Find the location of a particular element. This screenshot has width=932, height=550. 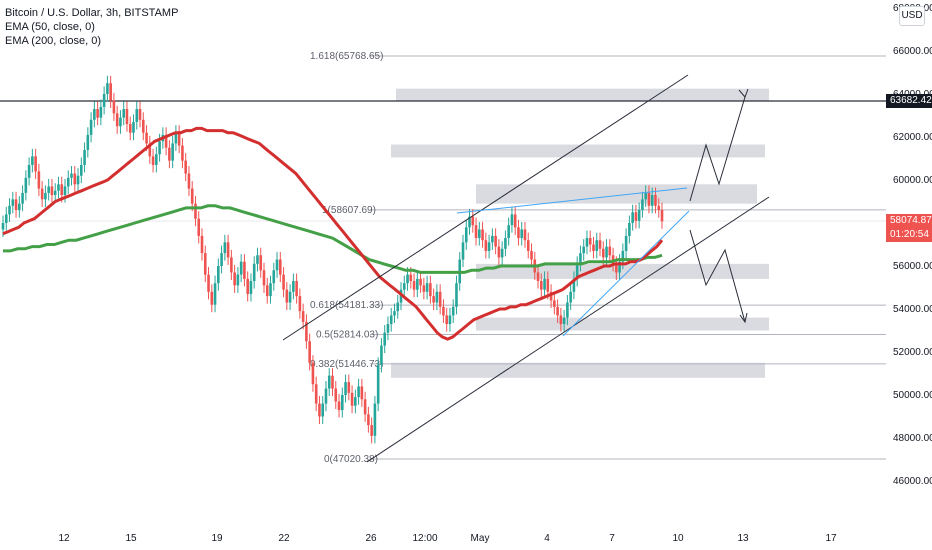

countdown-tag: 01:20:54 is located at coordinates (909, 235).